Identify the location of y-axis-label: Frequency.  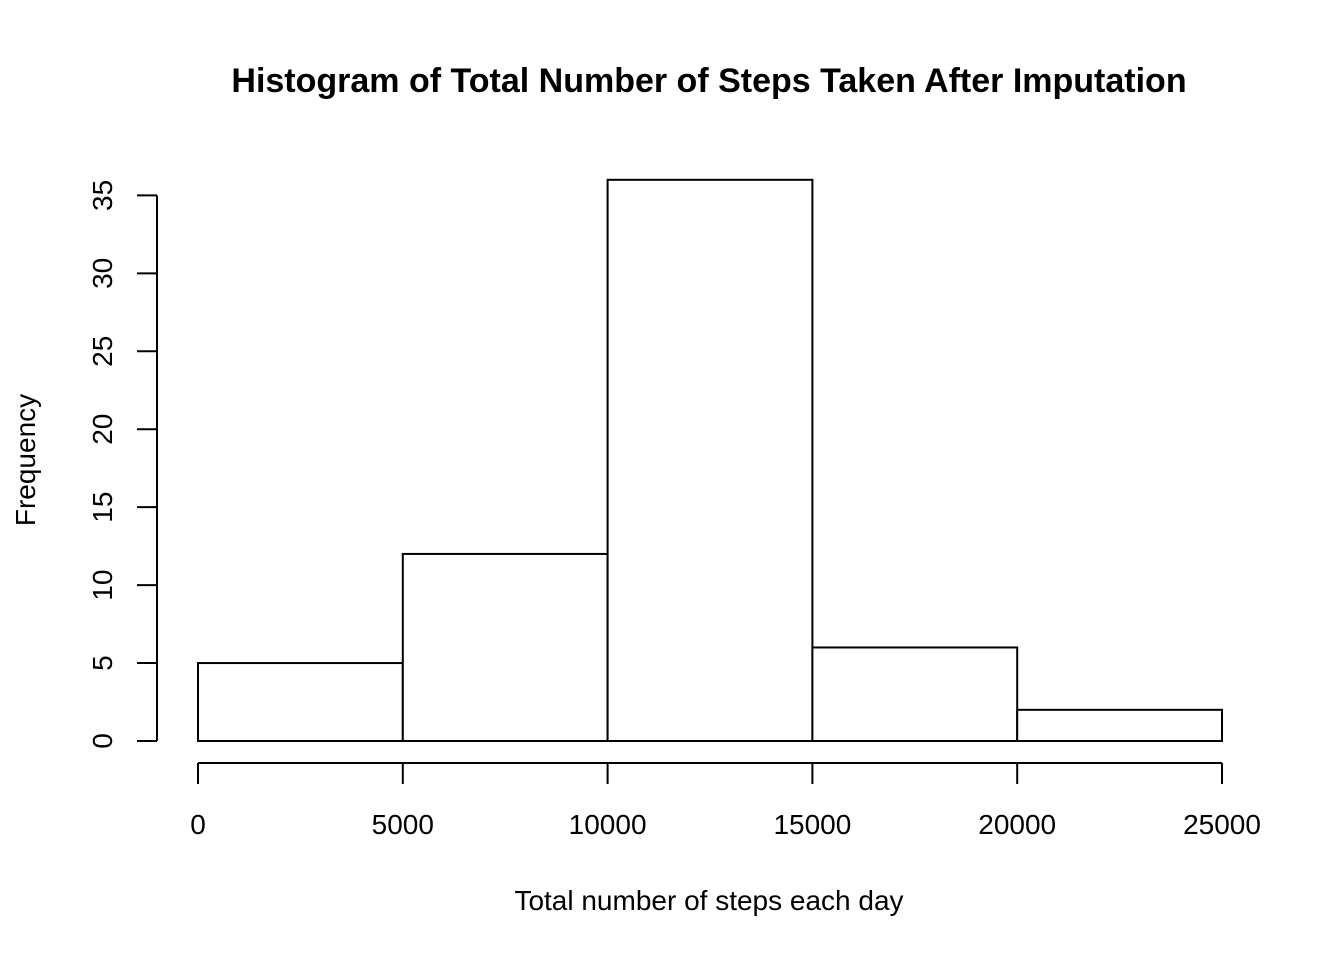
(25, 460).